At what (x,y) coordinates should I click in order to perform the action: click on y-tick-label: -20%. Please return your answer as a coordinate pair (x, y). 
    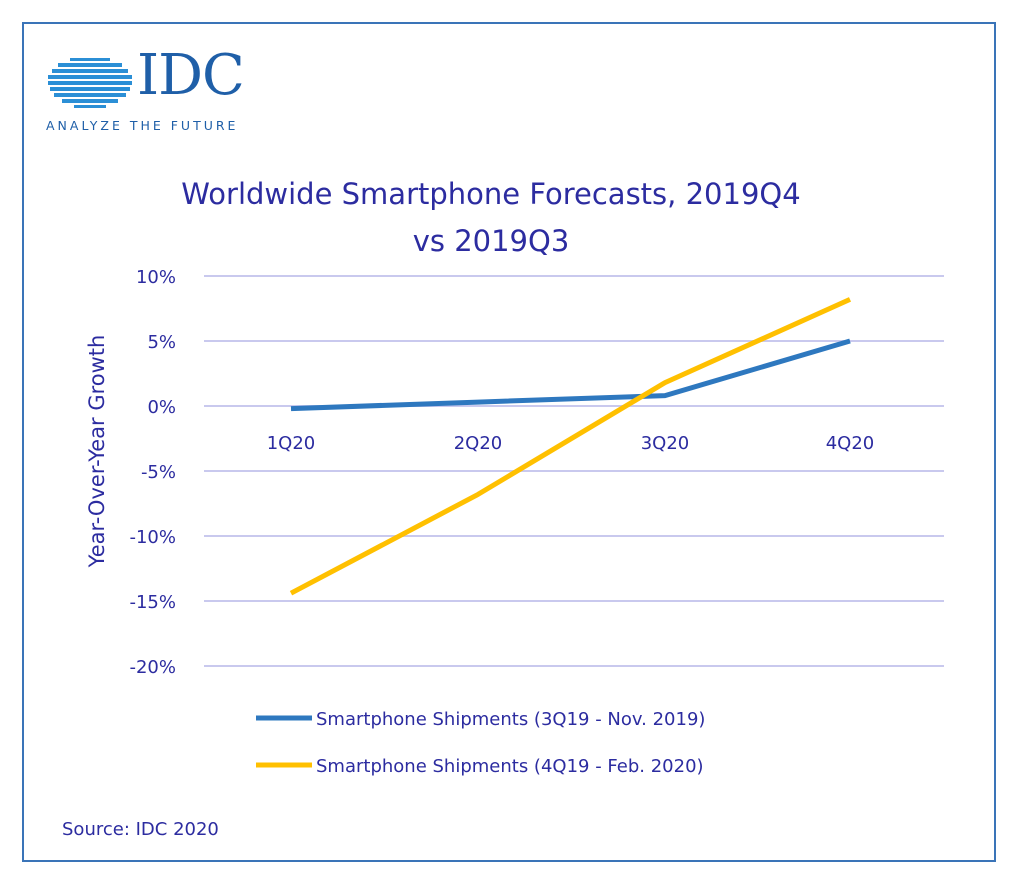
    Looking at the image, I should click on (152, 667).